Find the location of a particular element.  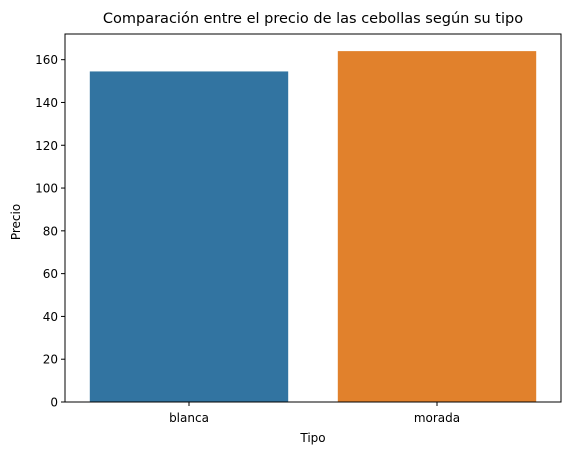

y-tick-label: 160 is located at coordinates (46, 60).